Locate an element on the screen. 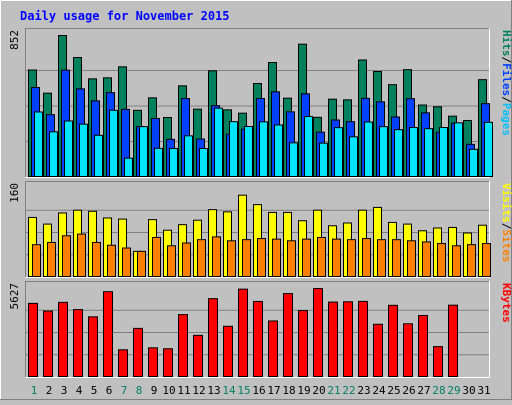  x-tick-label-day-27: 27 is located at coordinates (423, 390).